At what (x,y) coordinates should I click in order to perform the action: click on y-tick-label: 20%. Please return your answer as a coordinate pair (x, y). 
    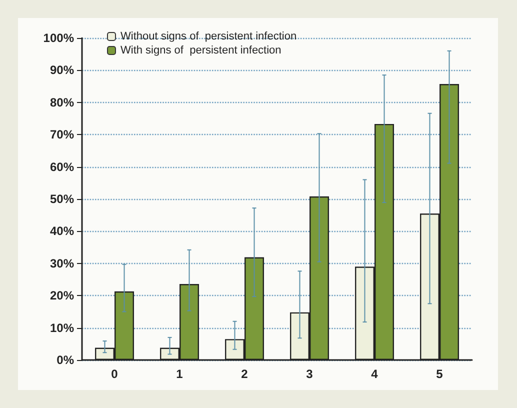
    Looking at the image, I should click on (62, 295).